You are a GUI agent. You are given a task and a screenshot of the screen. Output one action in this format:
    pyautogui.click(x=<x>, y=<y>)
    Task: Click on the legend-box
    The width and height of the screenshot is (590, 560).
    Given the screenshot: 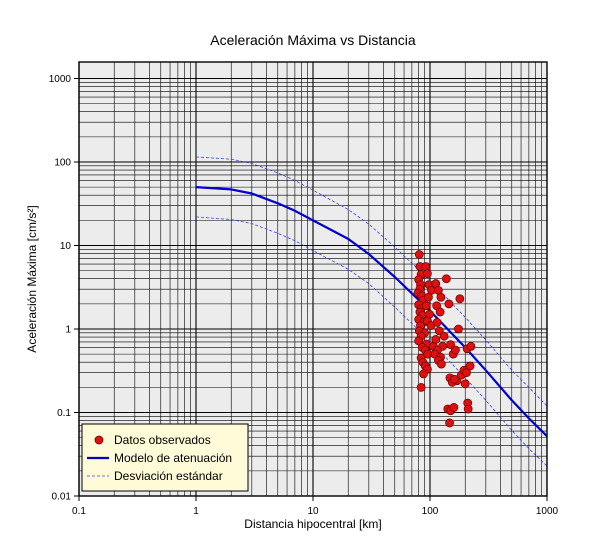 What is the action you would take?
    pyautogui.click(x=165, y=457)
    